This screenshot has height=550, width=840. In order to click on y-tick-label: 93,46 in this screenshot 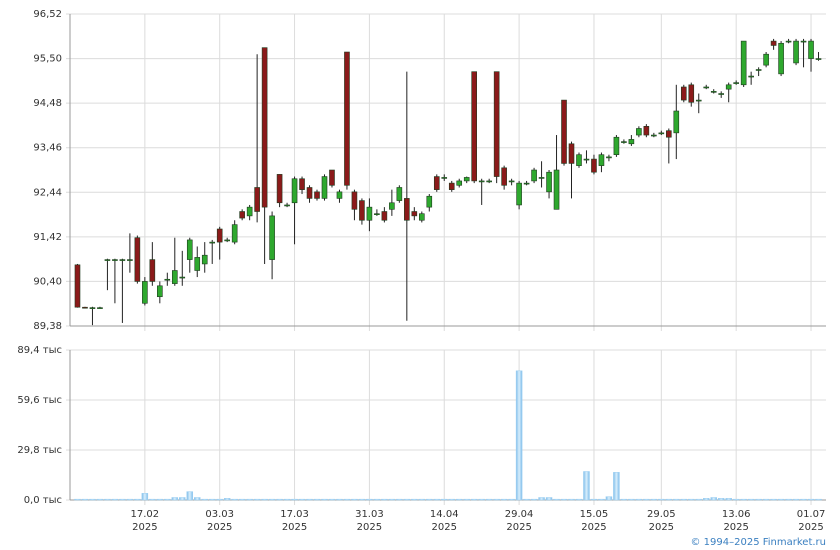, I will do `click(47, 148)`.